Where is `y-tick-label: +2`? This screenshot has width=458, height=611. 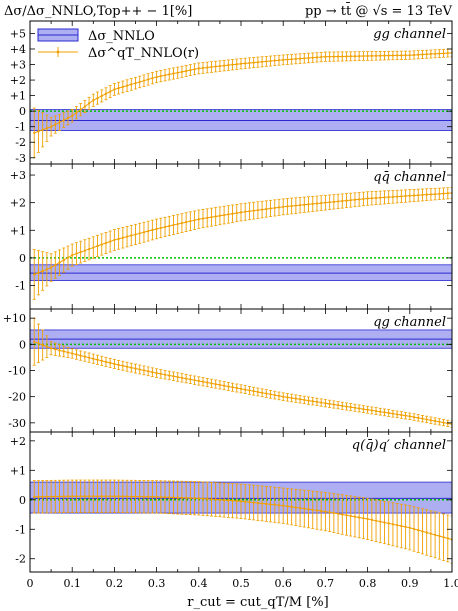 y-tick-label: +2 is located at coordinates (18, 441).